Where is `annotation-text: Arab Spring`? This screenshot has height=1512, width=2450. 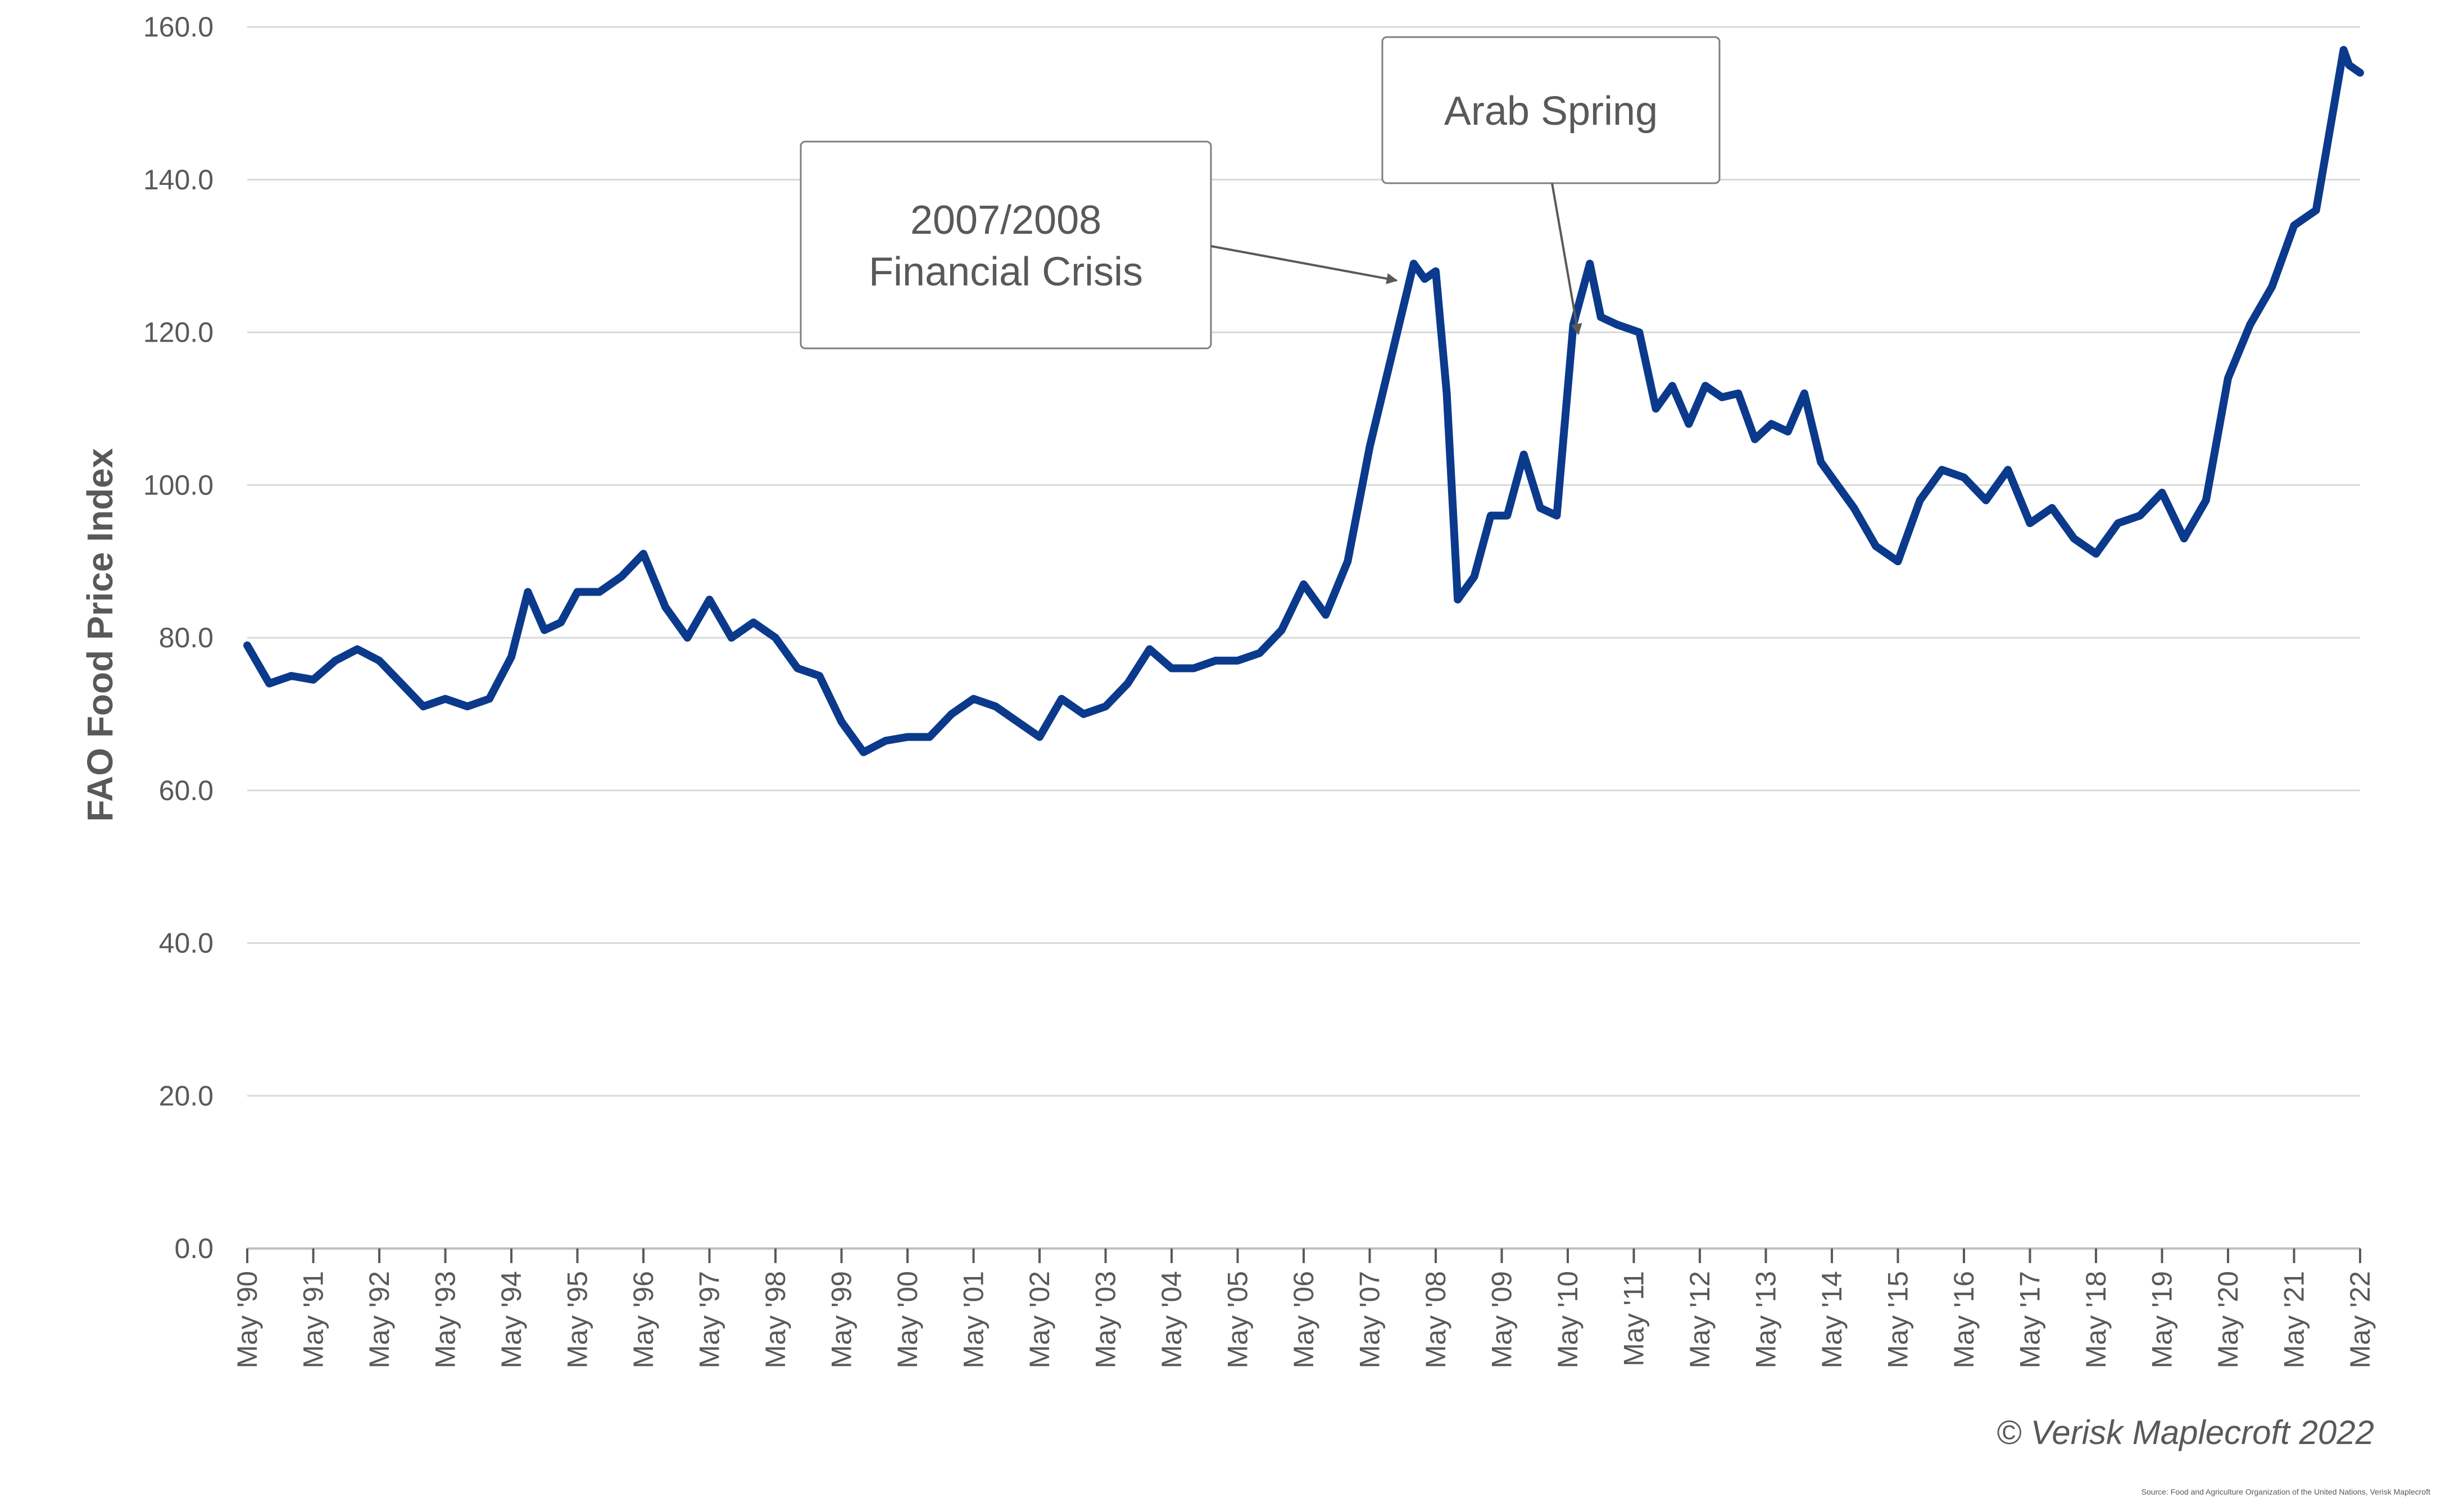
annotation-text: Arab Spring is located at coordinates (1551, 111).